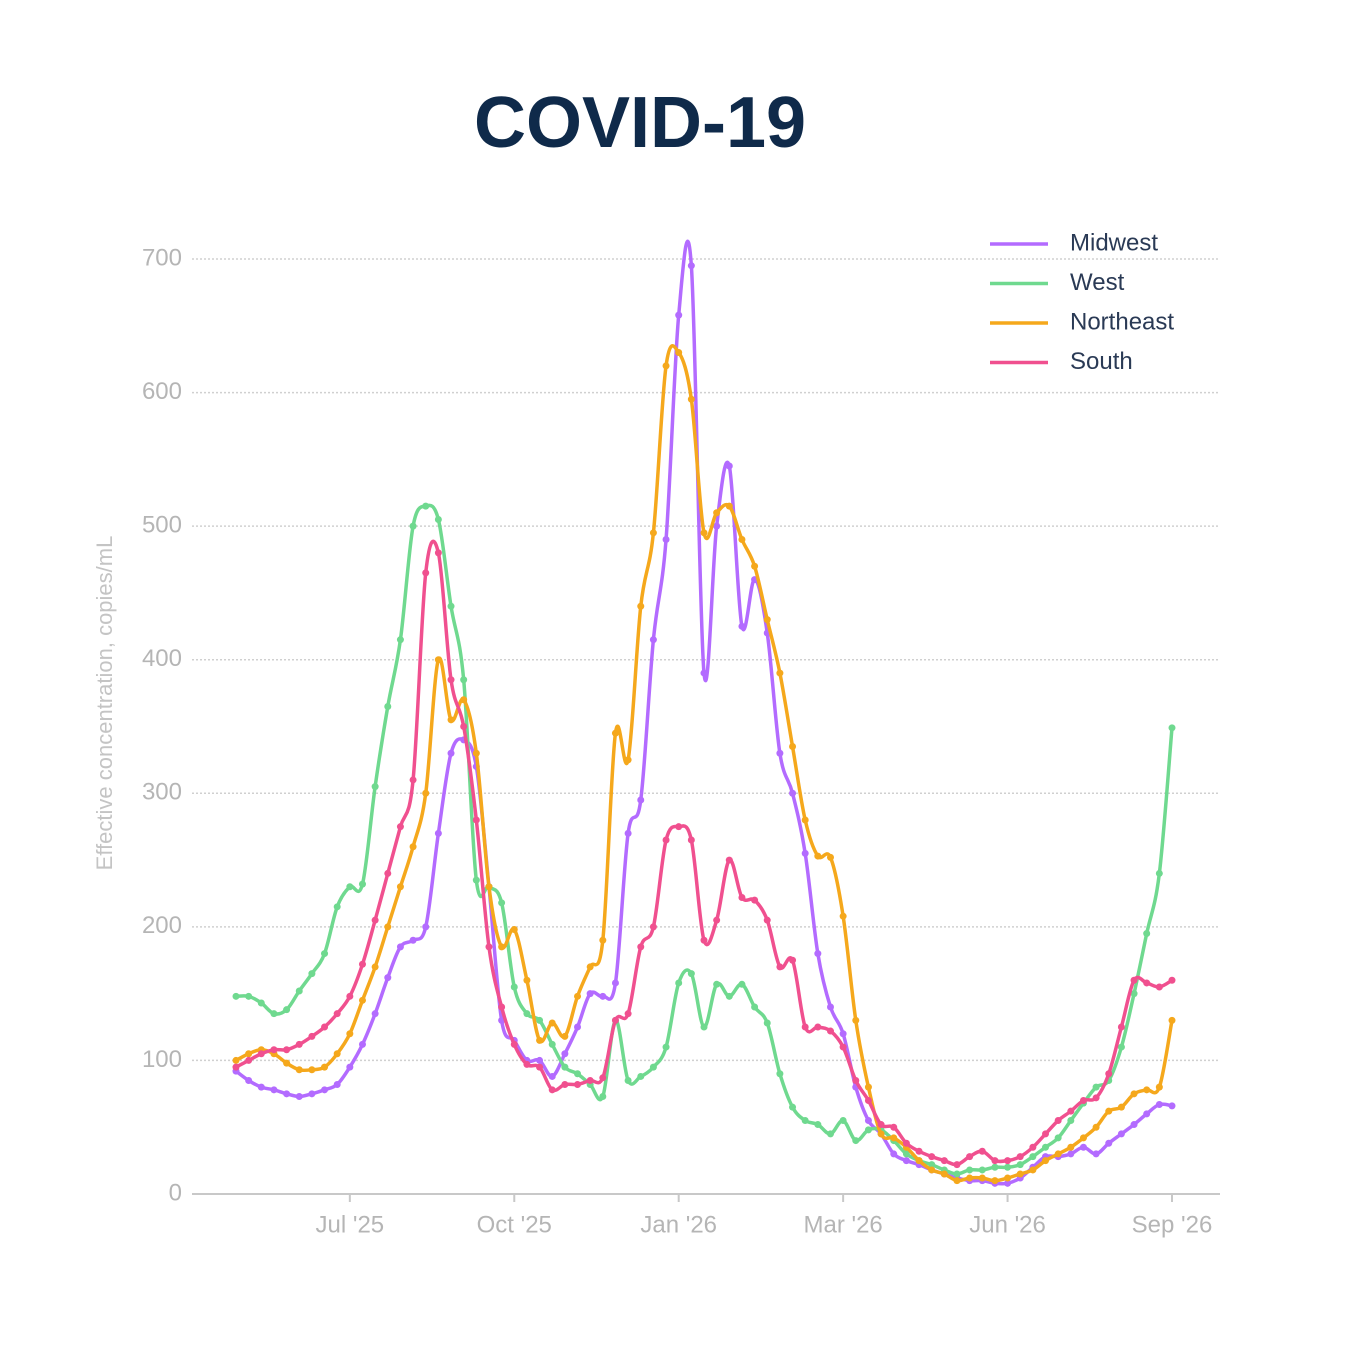 Image resolution: width=1358 pixels, height=1351 pixels. What do you see at coordinates (162, 391) in the screenshot?
I see `y-tick-label: 600` at bounding box center [162, 391].